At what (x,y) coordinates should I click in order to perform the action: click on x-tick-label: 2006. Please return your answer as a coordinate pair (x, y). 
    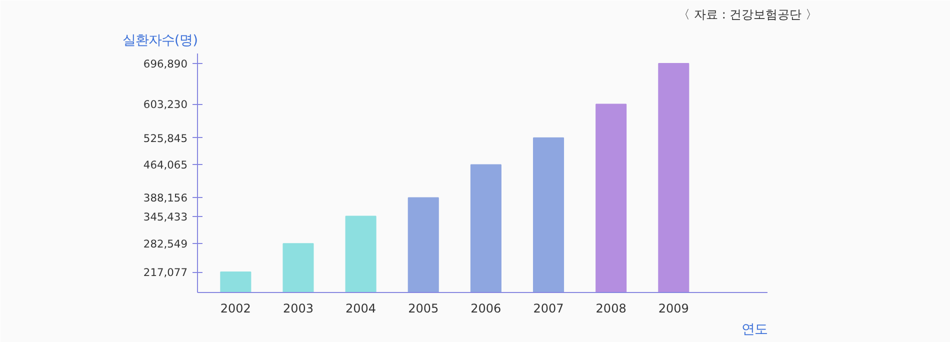
    Looking at the image, I should click on (486, 309).